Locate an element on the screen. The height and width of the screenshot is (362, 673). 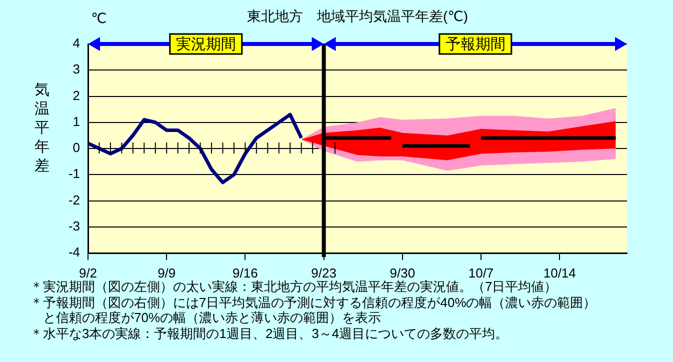
y-tick-label: -4 is located at coordinates (74, 252).